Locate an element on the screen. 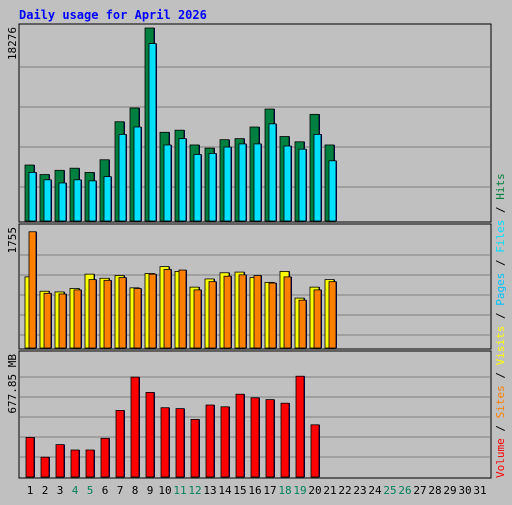 The width and height of the screenshot is (512, 505). x-tick-label: 20 is located at coordinates (314, 490).